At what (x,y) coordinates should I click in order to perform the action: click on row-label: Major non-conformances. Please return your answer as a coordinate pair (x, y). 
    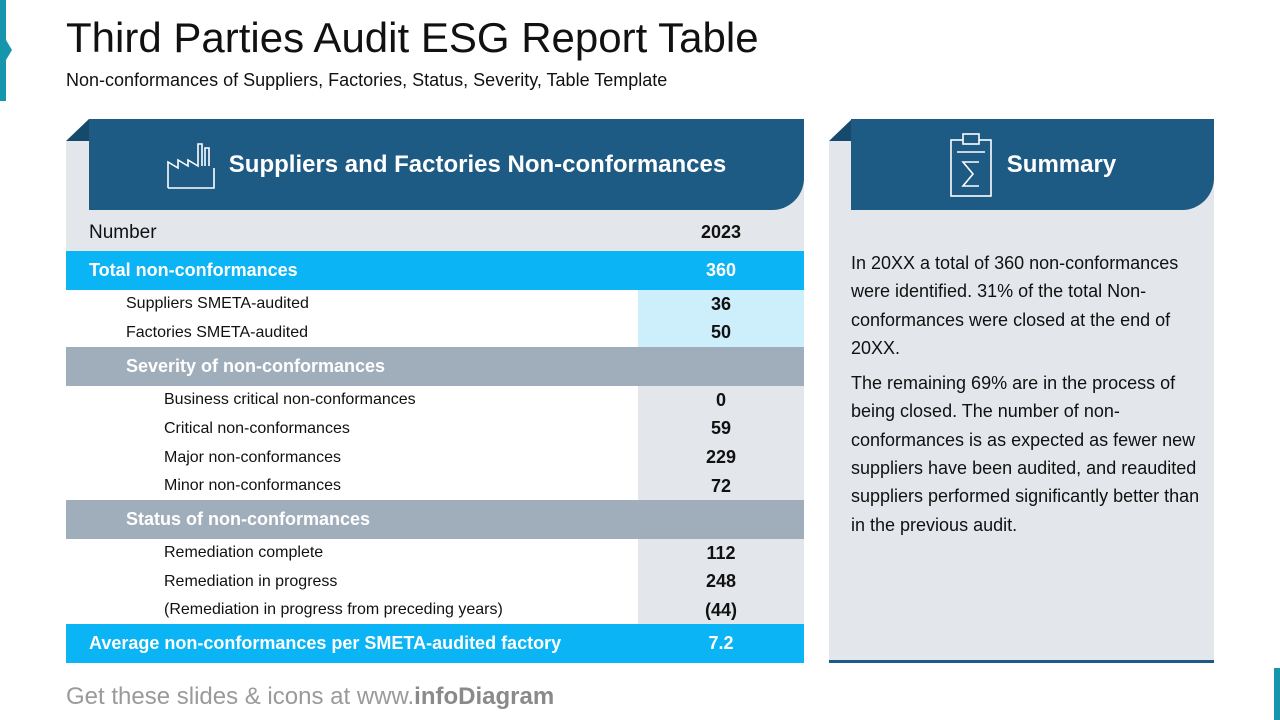
    Looking at the image, I should click on (352, 457).